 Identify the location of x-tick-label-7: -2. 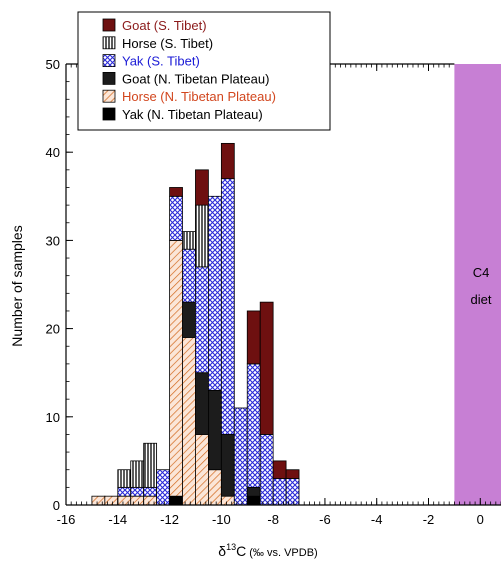
(429, 519).